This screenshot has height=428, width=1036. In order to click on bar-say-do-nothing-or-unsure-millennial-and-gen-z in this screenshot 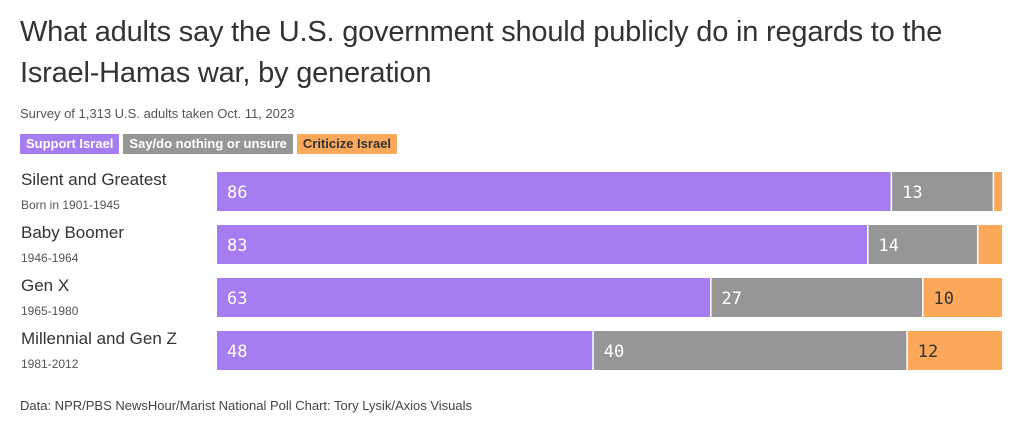, I will do `click(750, 350)`.